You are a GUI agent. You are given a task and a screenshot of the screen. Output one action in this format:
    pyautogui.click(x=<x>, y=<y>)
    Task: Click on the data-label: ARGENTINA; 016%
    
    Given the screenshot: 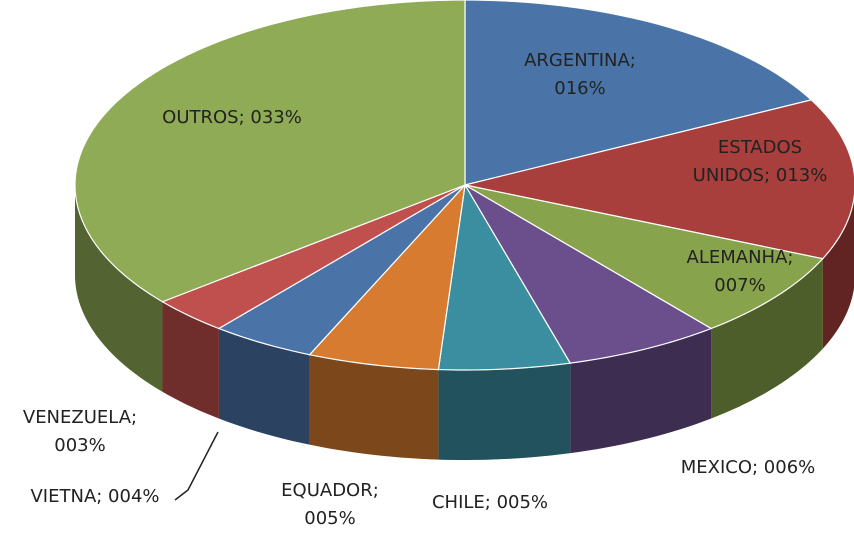 What is the action you would take?
    pyautogui.click(x=580, y=74)
    